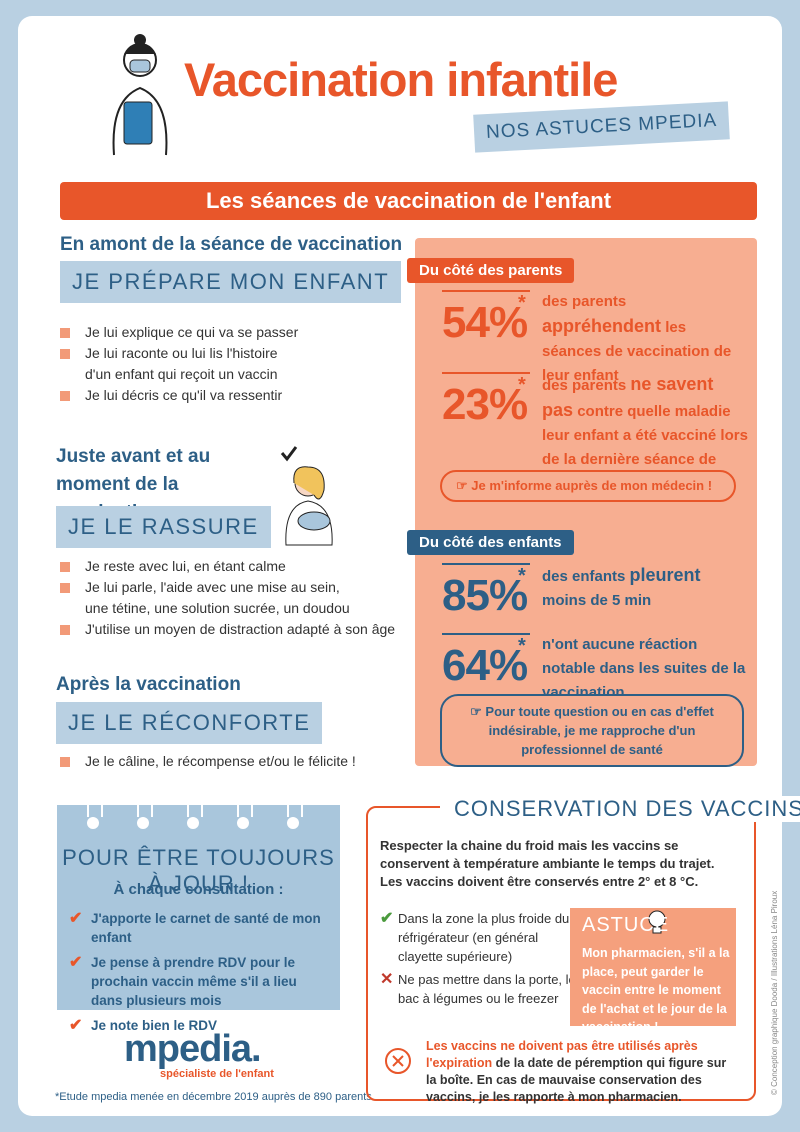 This screenshot has width=800, height=1132. What do you see at coordinates (490, 542) in the screenshot?
I see `group-label: Du côté des enfants` at bounding box center [490, 542].